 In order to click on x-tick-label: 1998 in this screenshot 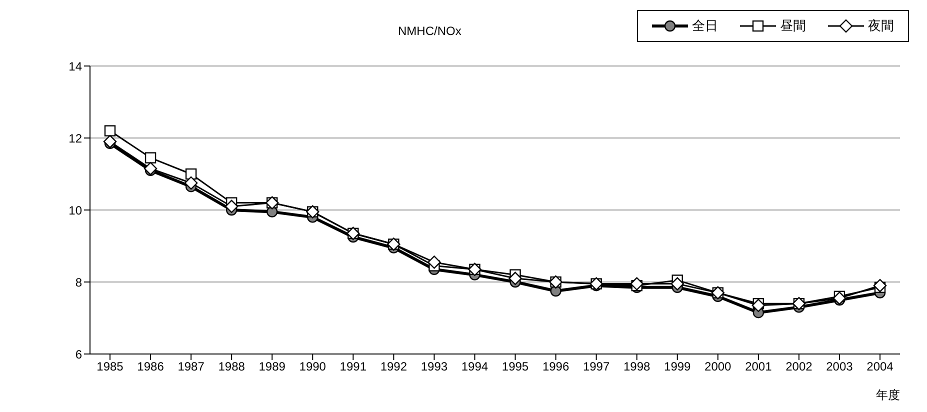, I will do `click(637, 367)`.